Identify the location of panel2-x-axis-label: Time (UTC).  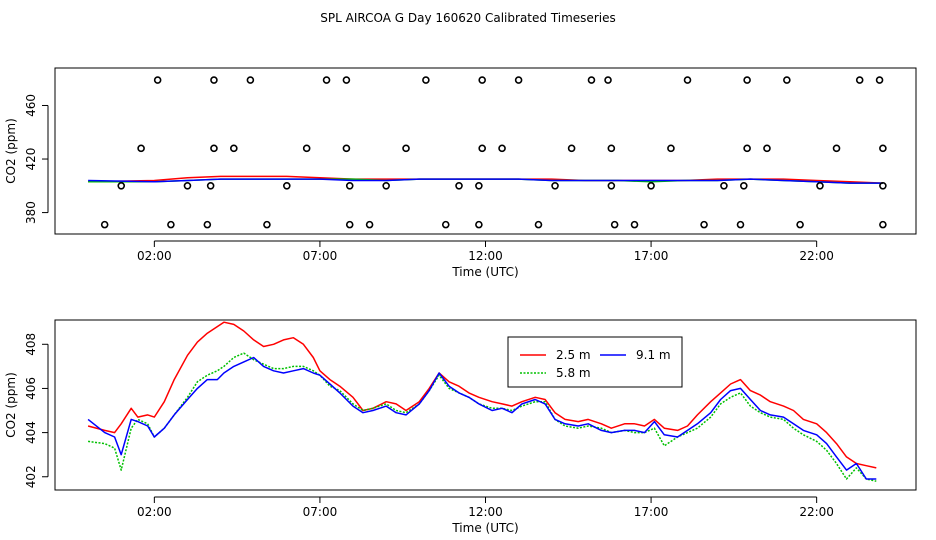
(484, 528).